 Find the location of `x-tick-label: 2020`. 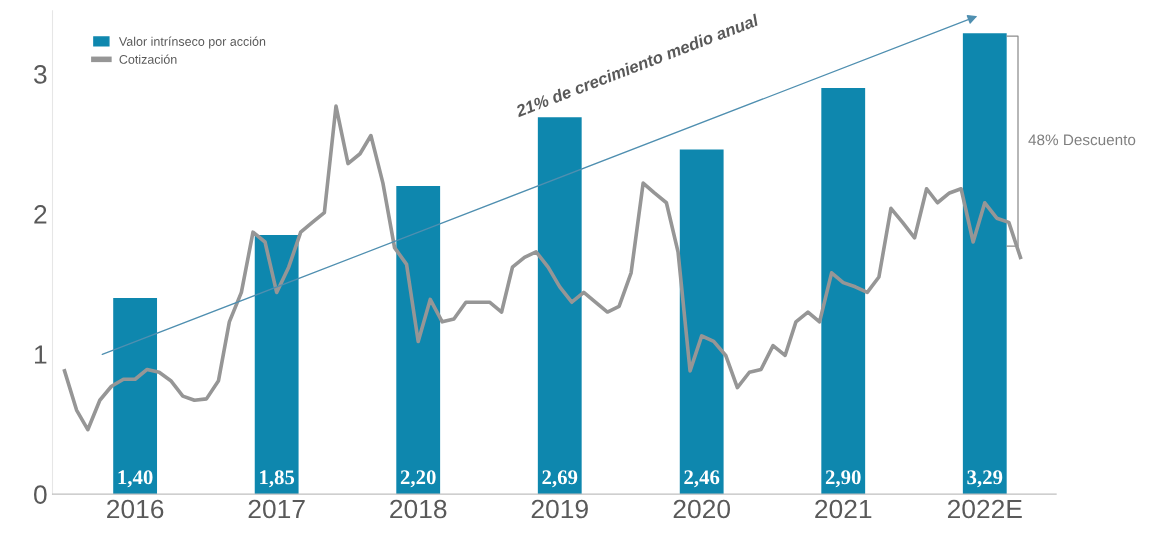

x-tick-label: 2020 is located at coordinates (702, 509).